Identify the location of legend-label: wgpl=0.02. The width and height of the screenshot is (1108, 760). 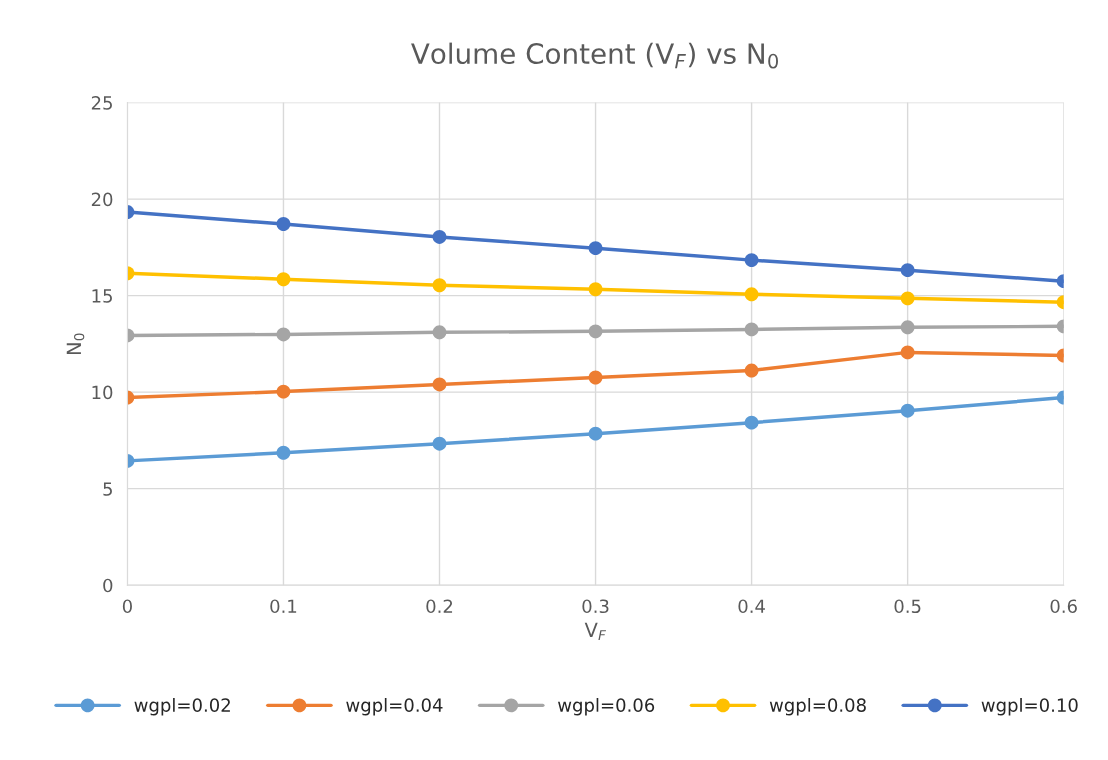
(182, 706).